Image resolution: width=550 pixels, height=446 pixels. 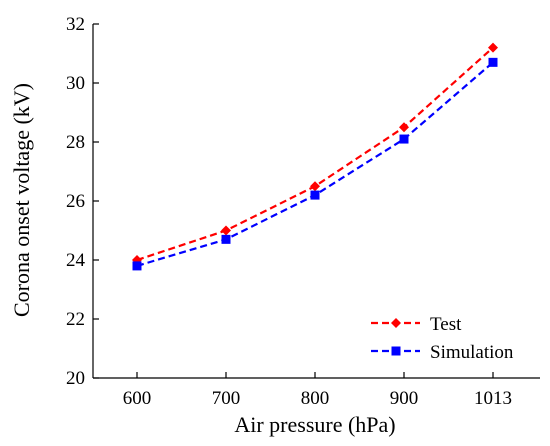 What do you see at coordinates (75, 142) in the screenshot?
I see `y-tick-label: 28` at bounding box center [75, 142].